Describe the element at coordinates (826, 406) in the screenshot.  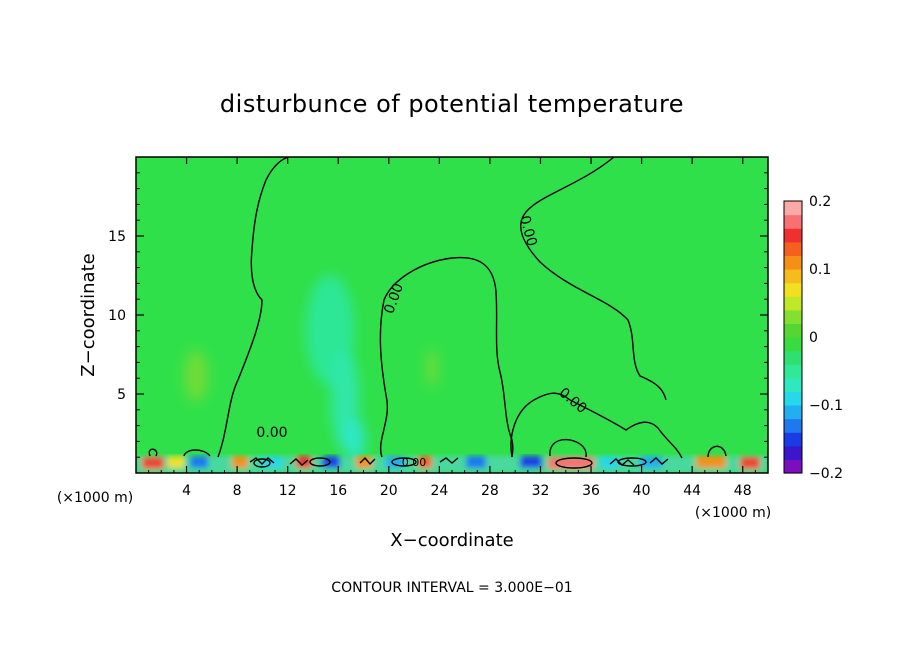
I see `colorbar-tick-label: −0.1` at that location.